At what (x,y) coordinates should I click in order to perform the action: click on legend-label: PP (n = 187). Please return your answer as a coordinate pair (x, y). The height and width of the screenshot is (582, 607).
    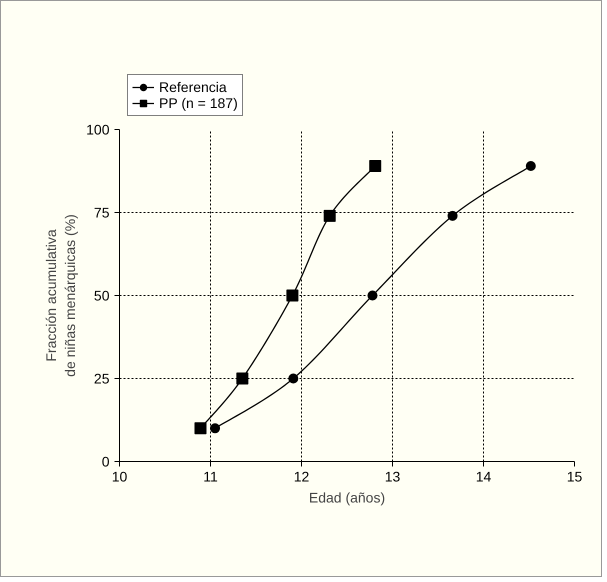
    Looking at the image, I should click on (198, 103).